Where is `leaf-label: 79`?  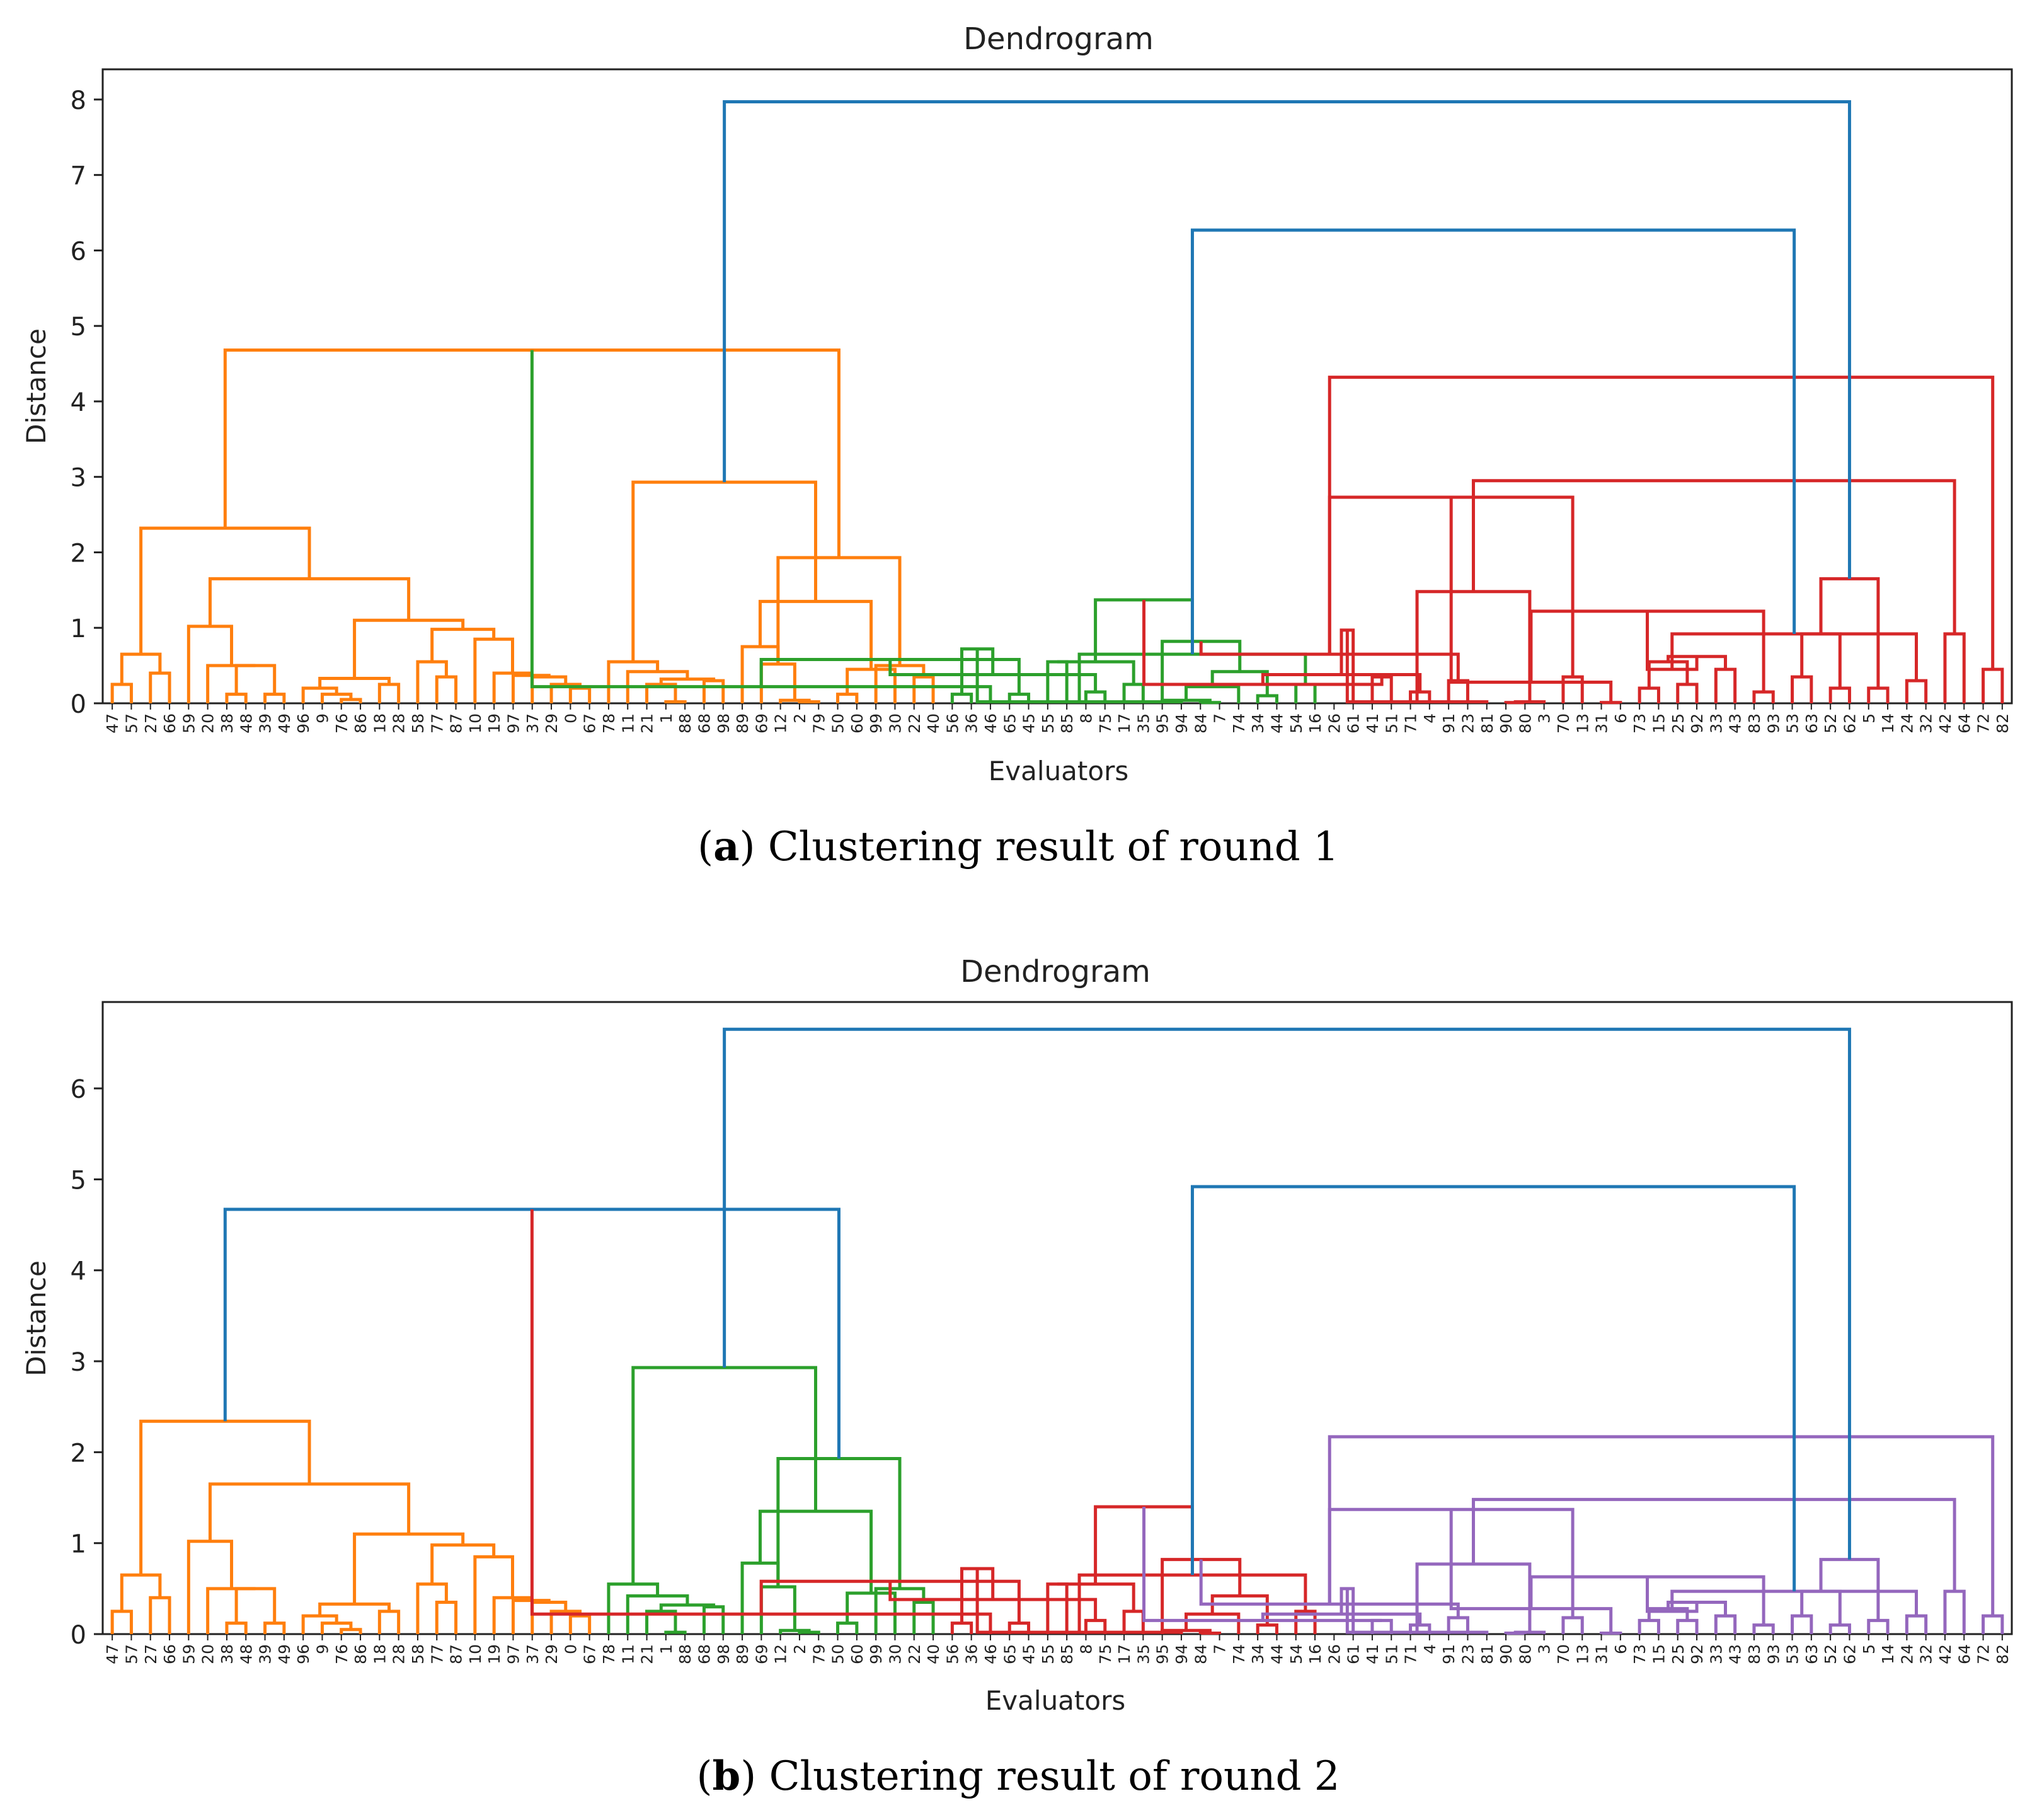
leaf-label: 79 is located at coordinates (819, 723).